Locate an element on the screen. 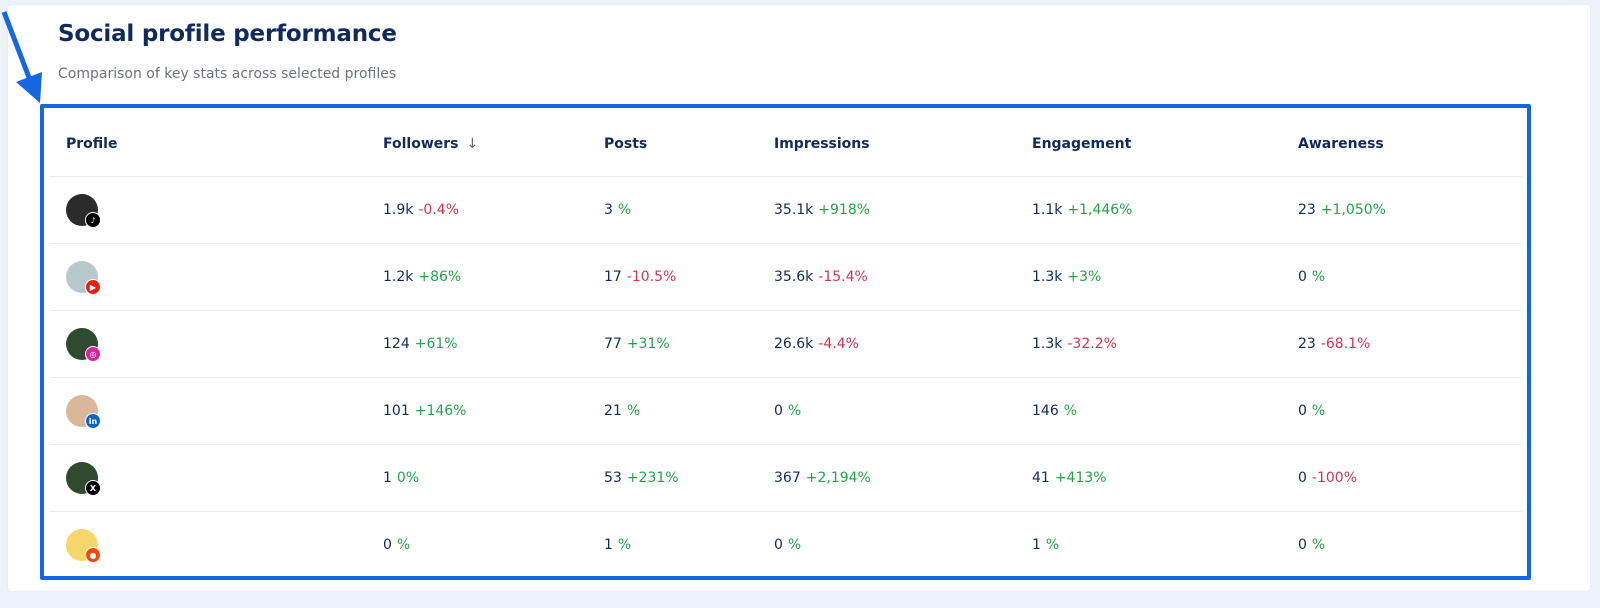 Image resolution: width=1600 pixels, height=608 pixels. table-row: ▶ 1.2k +86% 17 -10.5% 35.6k -15.4% 1.3k +3% 0% is located at coordinates (786, 277).